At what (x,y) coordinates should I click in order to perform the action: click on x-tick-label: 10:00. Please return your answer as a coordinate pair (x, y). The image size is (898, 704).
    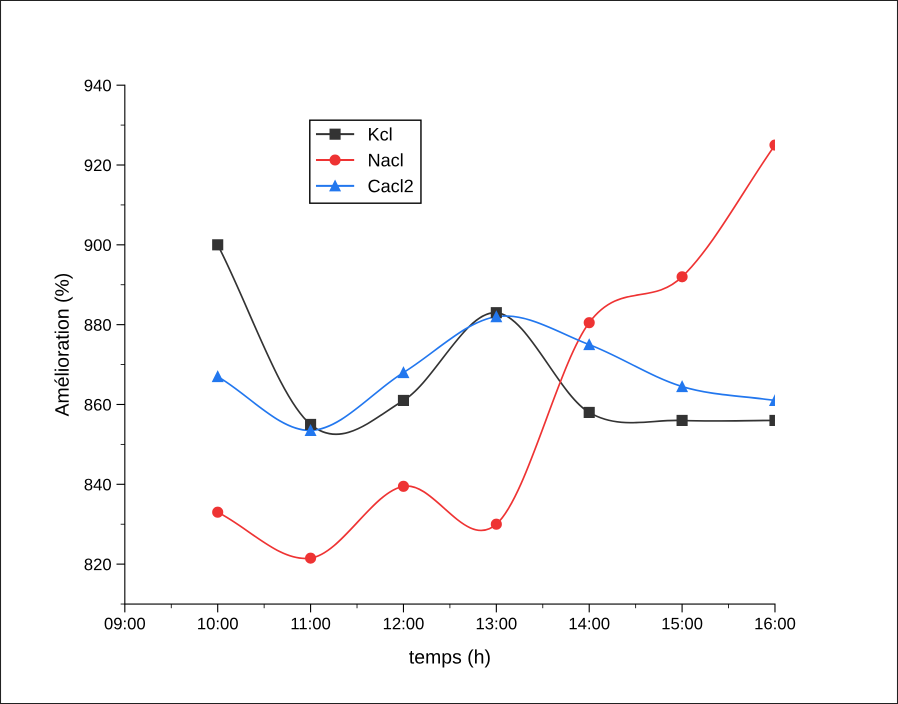
    Looking at the image, I should click on (218, 624).